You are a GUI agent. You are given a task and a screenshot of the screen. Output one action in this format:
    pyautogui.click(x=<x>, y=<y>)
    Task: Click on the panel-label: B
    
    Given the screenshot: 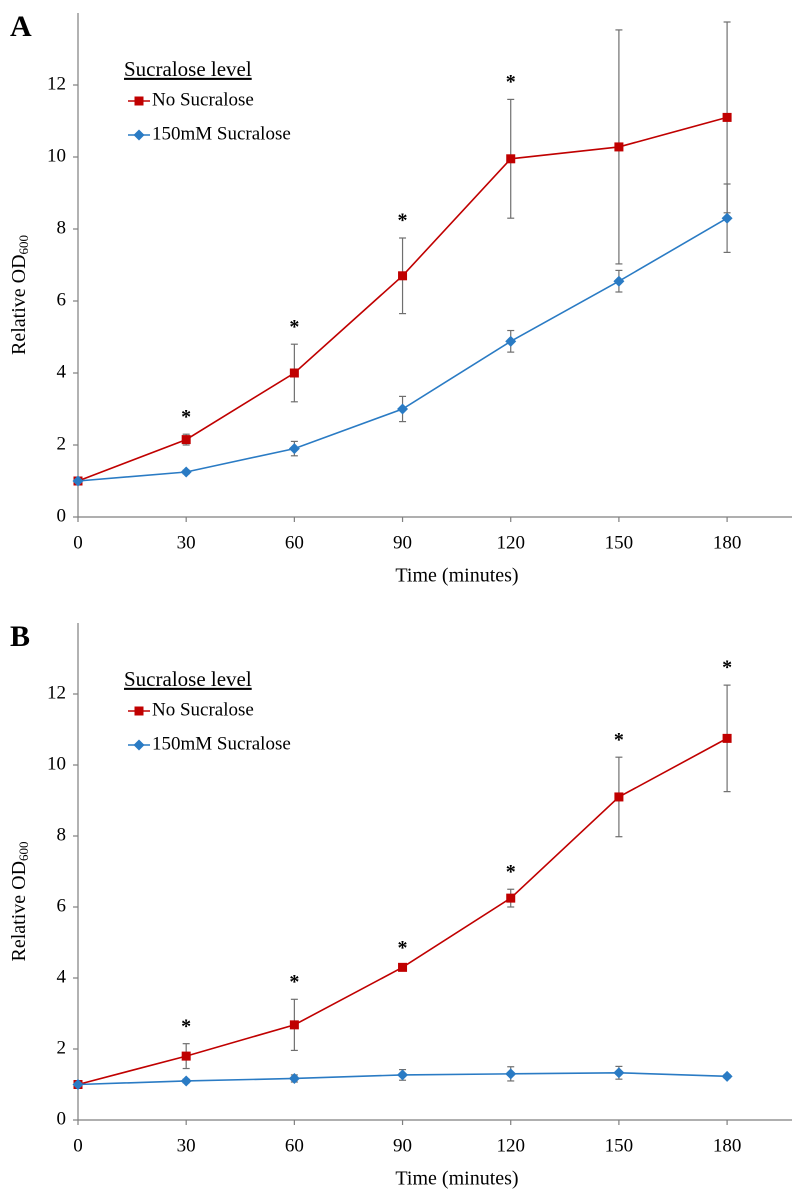 What is the action you would take?
    pyautogui.click(x=20, y=636)
    